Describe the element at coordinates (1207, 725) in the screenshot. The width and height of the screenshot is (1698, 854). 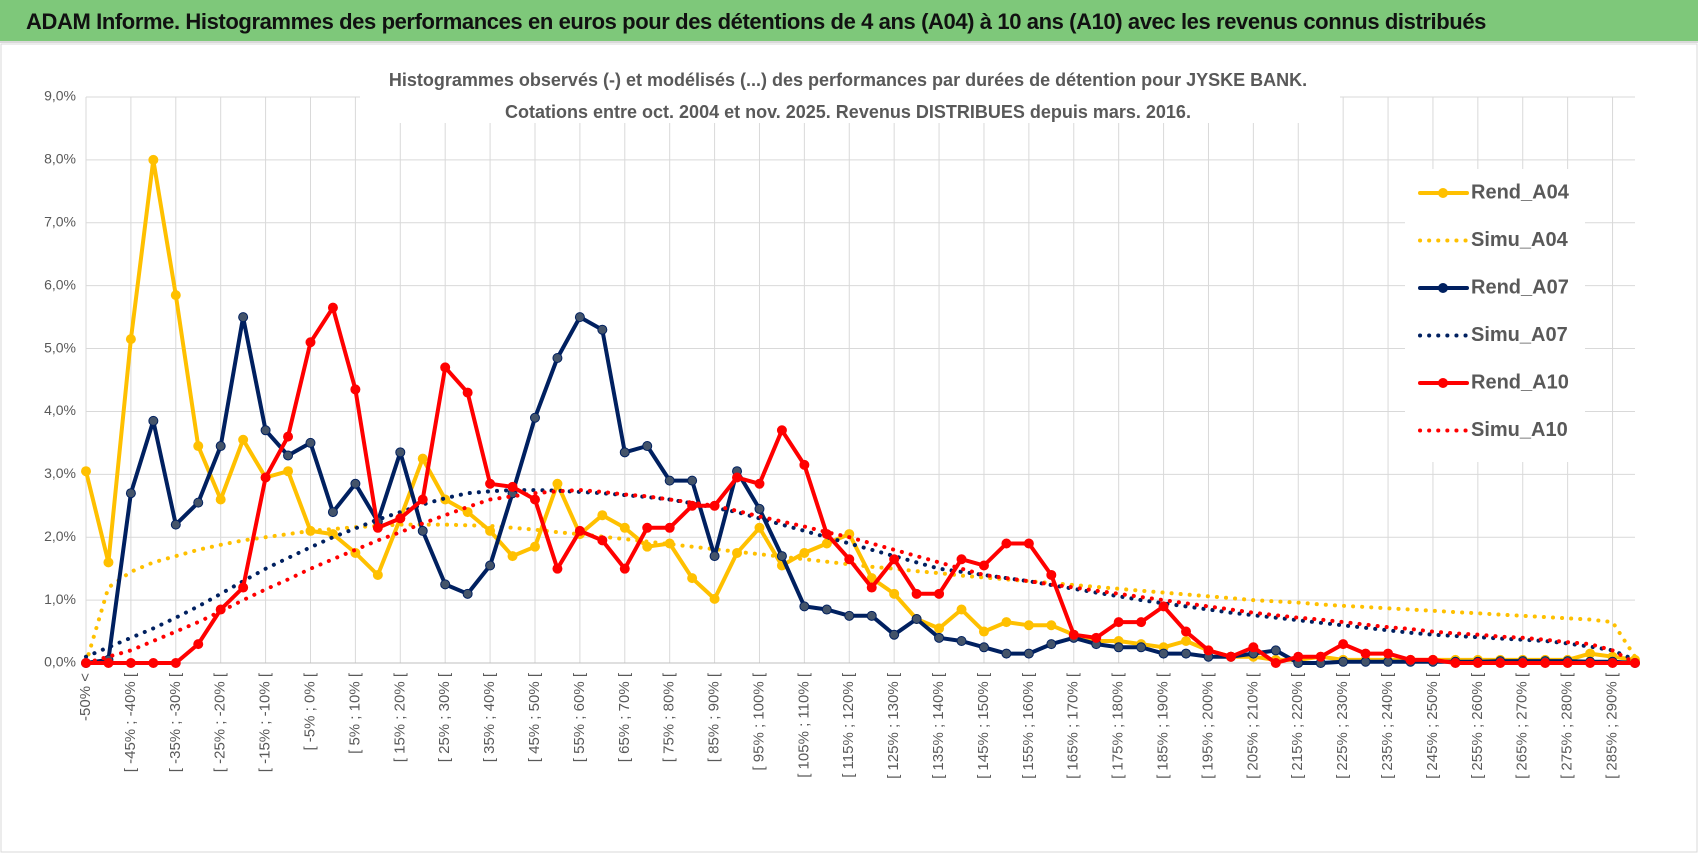
I see `x-tick-label: [ 195% ; 200% [` at that location.